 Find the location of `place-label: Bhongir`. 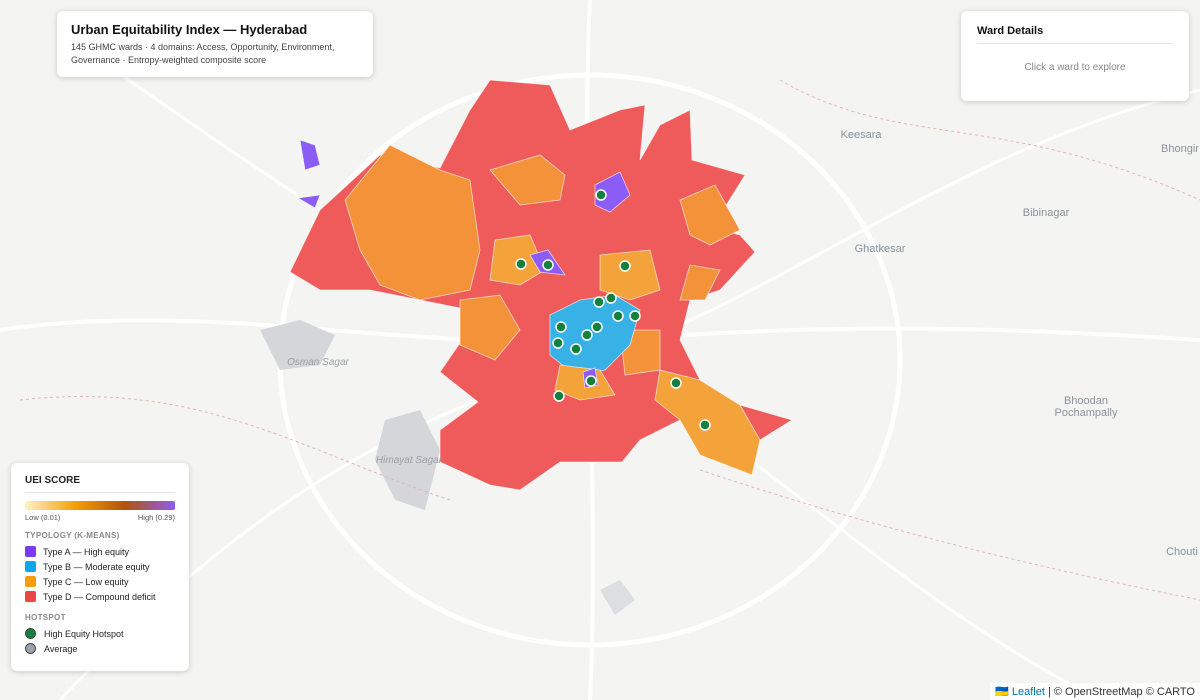

place-label: Bhongir is located at coordinates (1180, 149).